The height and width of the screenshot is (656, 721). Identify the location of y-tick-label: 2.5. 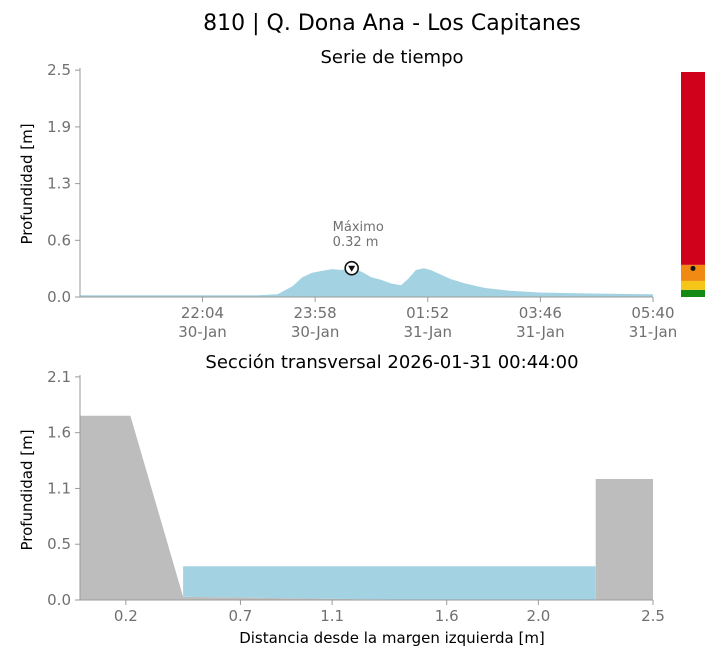
(59, 70).